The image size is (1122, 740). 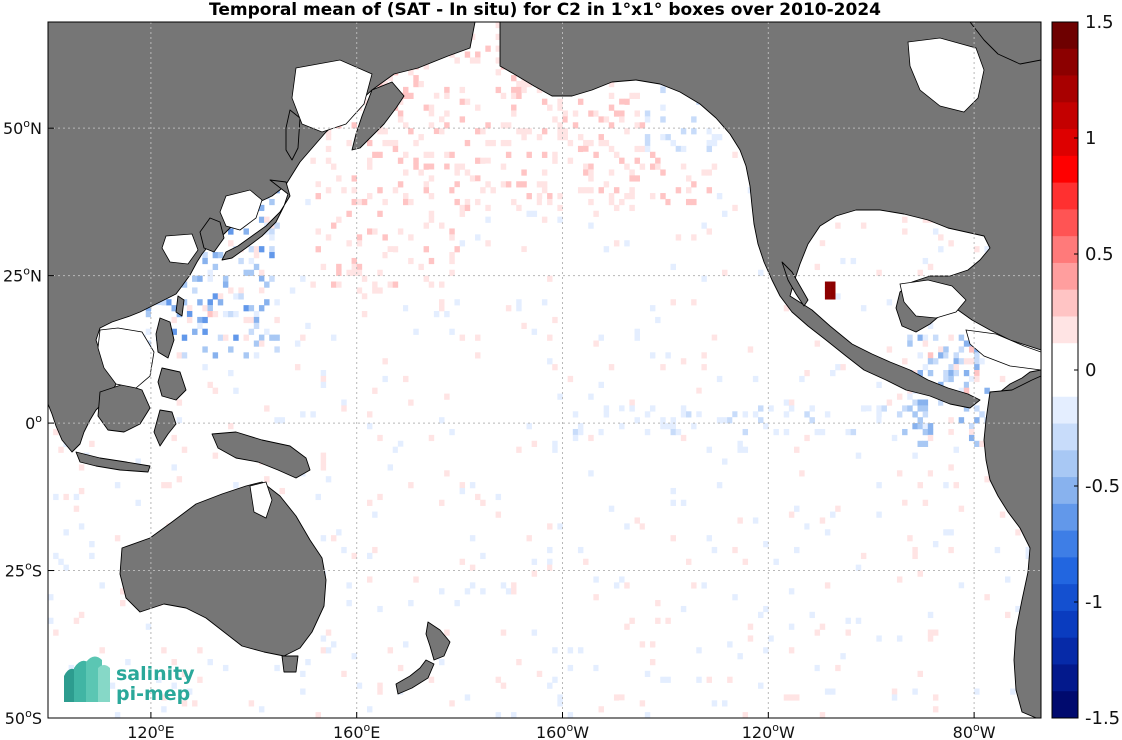 I want to click on logo-line1: salinity, so click(x=155, y=674).